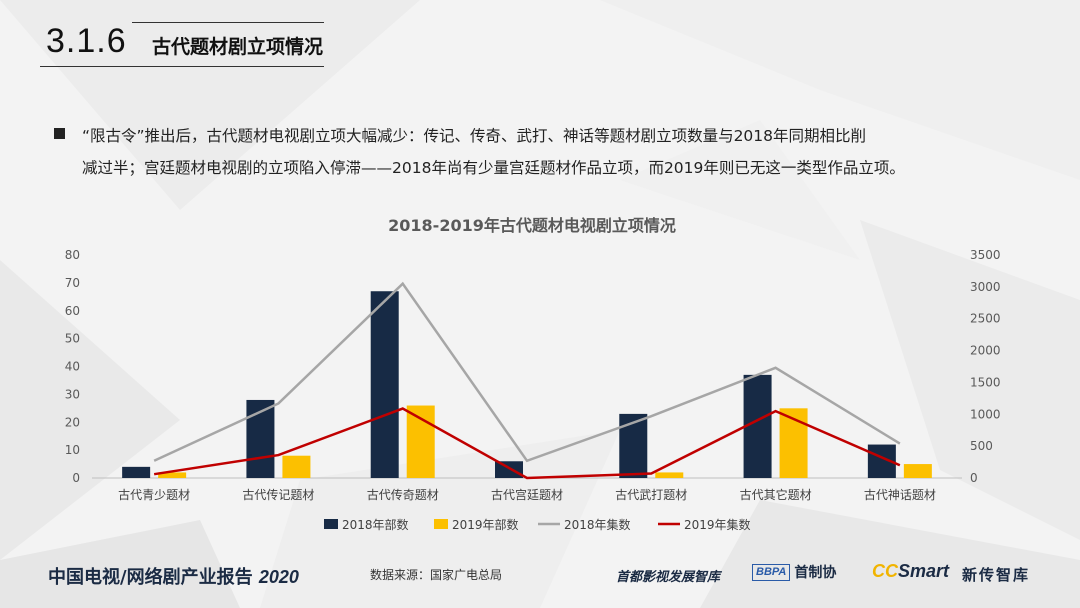 This screenshot has height=608, width=1080. Describe the element at coordinates (182, 66) in the screenshot. I see `header-rule-bottom` at that location.